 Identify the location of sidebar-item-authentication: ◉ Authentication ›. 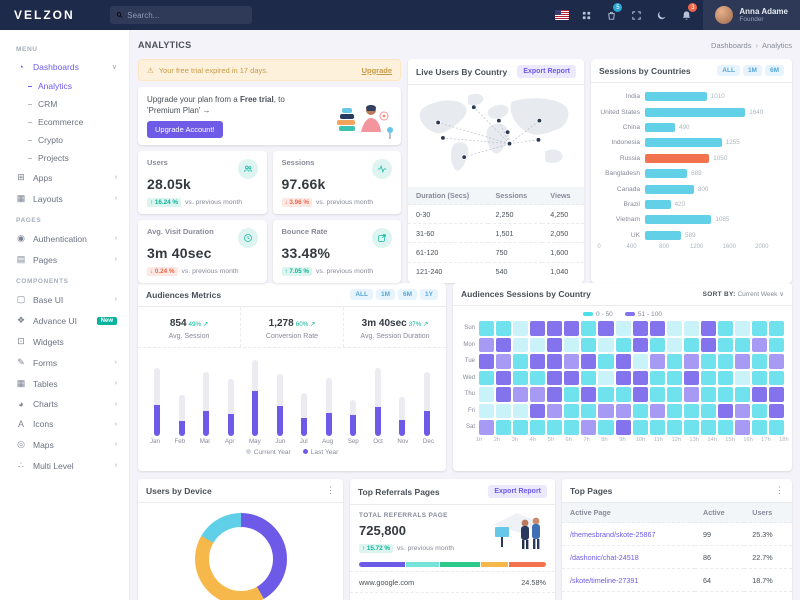
(64, 238).